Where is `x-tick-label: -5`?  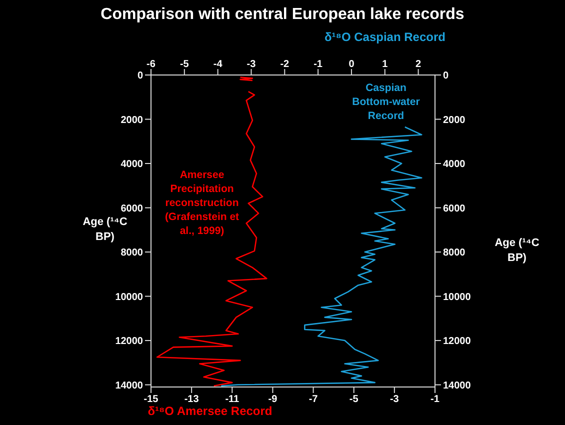
x-tick-label: -5 is located at coordinates (354, 400).